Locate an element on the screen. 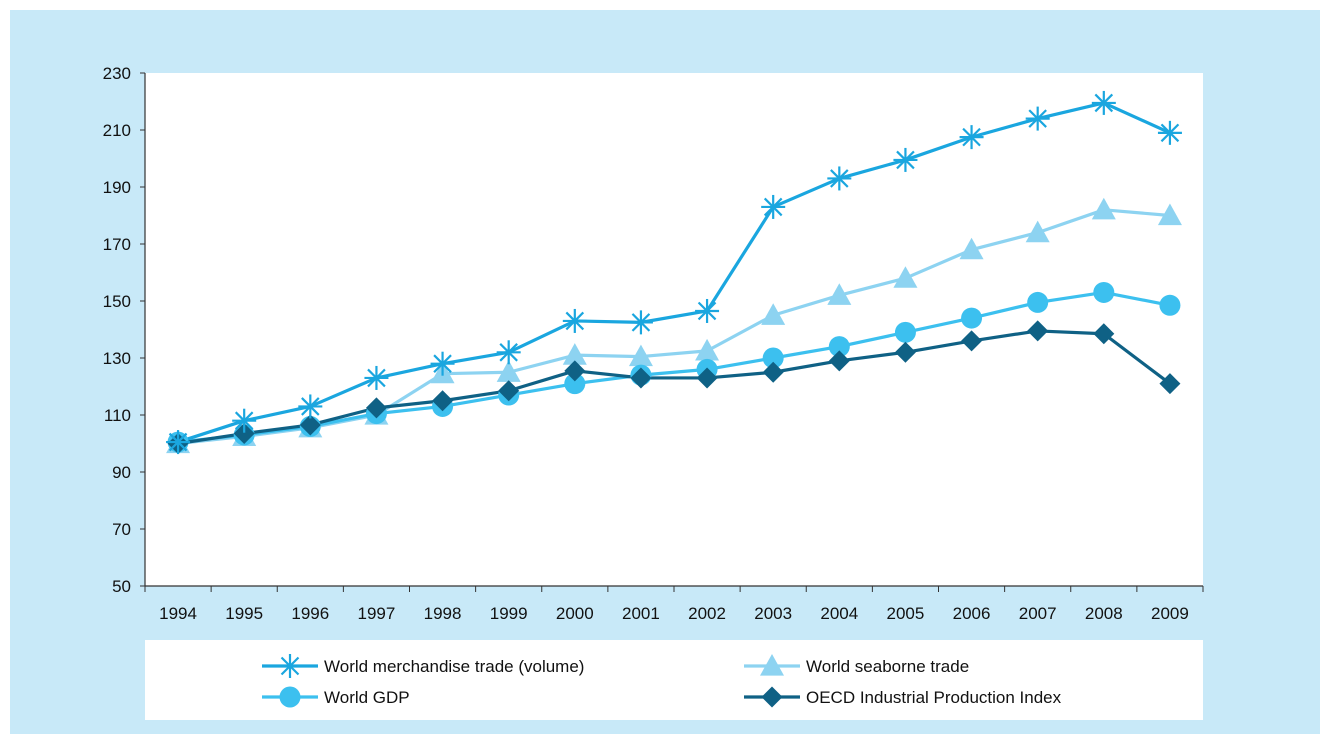 The width and height of the screenshot is (1326, 740). x-tick-label: 2001 is located at coordinates (641, 613).